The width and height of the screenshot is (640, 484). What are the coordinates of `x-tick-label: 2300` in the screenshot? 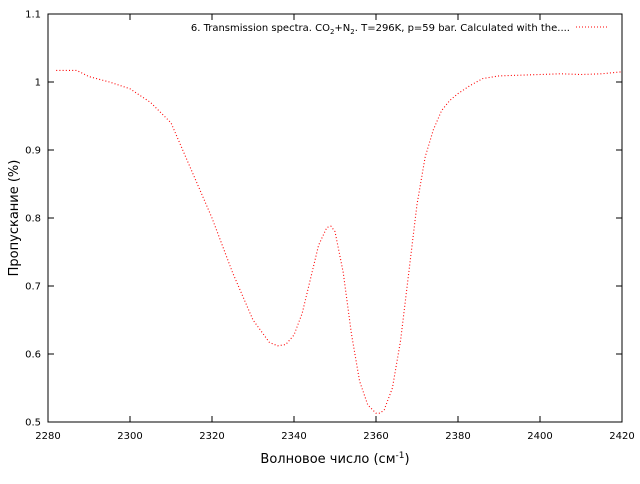 It's located at (129, 436).